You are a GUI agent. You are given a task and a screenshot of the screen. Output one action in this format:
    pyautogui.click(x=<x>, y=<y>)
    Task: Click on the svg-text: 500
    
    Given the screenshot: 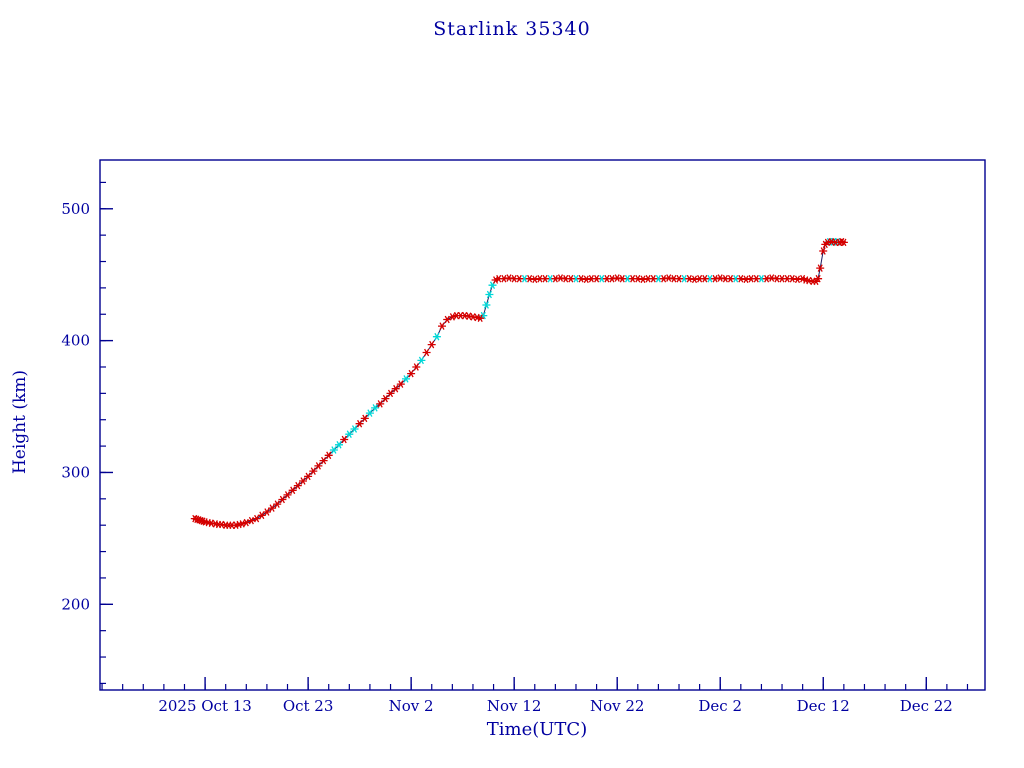 What is the action you would take?
    pyautogui.click(x=75, y=209)
    